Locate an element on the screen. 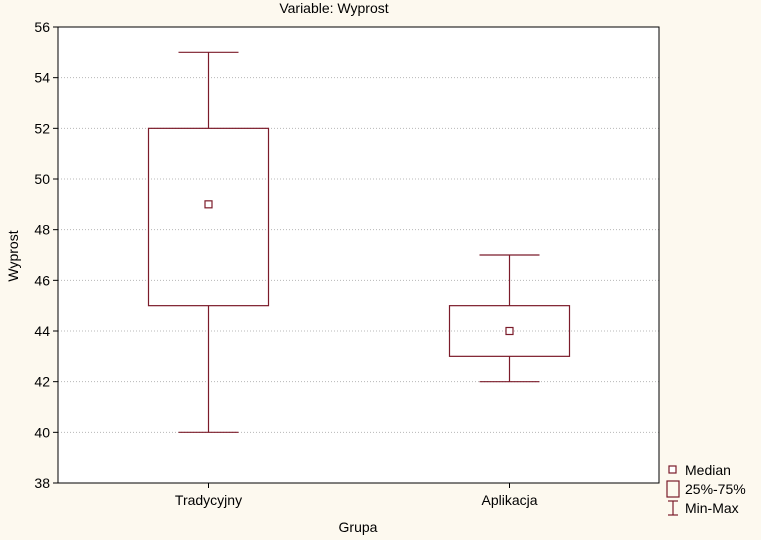 Image resolution: width=761 pixels, height=540 pixels. y-tick-label: 50 is located at coordinates (42, 179).